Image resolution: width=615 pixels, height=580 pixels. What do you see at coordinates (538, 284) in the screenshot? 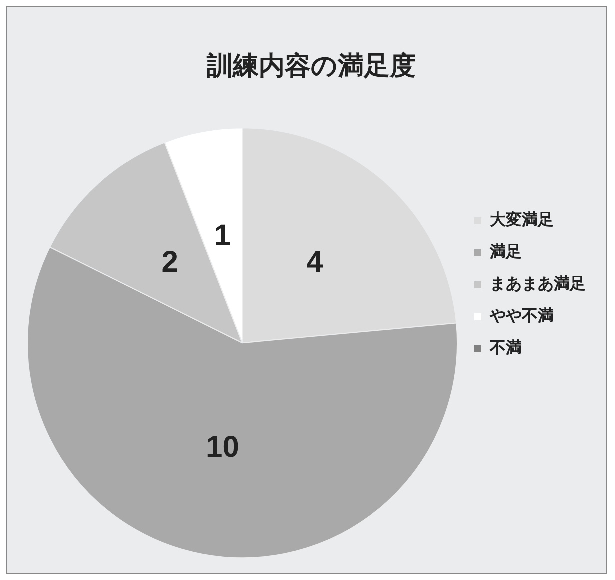
I see `legend-label: まあまあ満足` at bounding box center [538, 284].